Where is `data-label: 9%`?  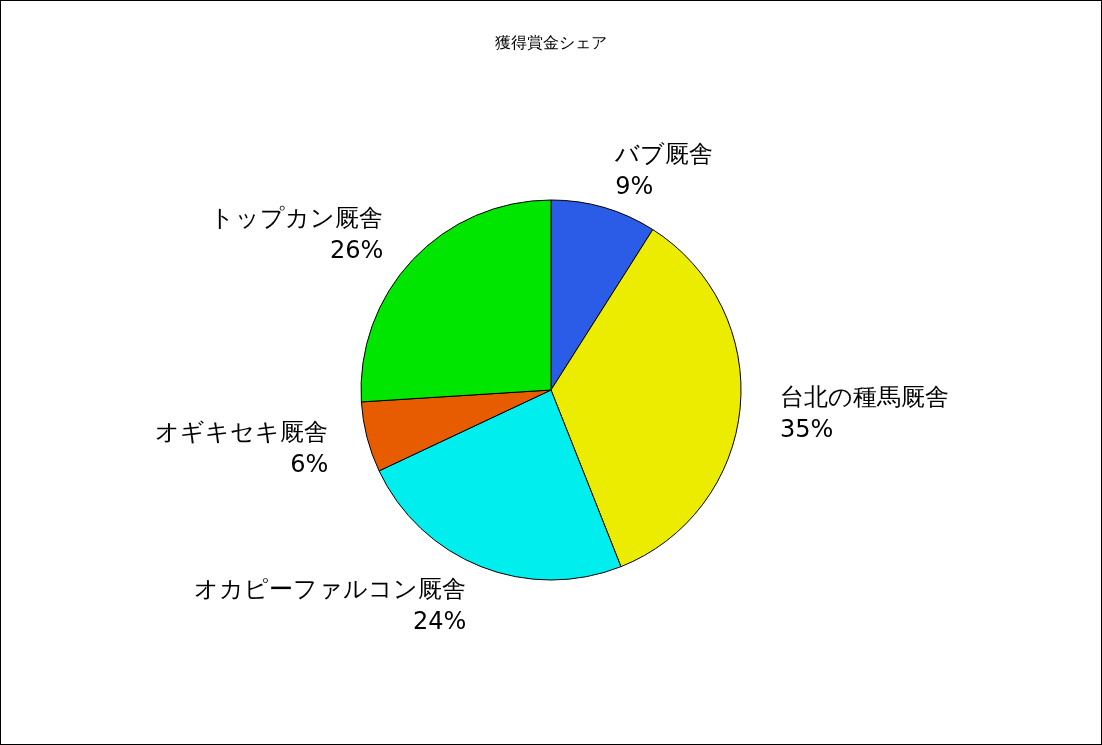
data-label: 9% is located at coordinates (634, 186).